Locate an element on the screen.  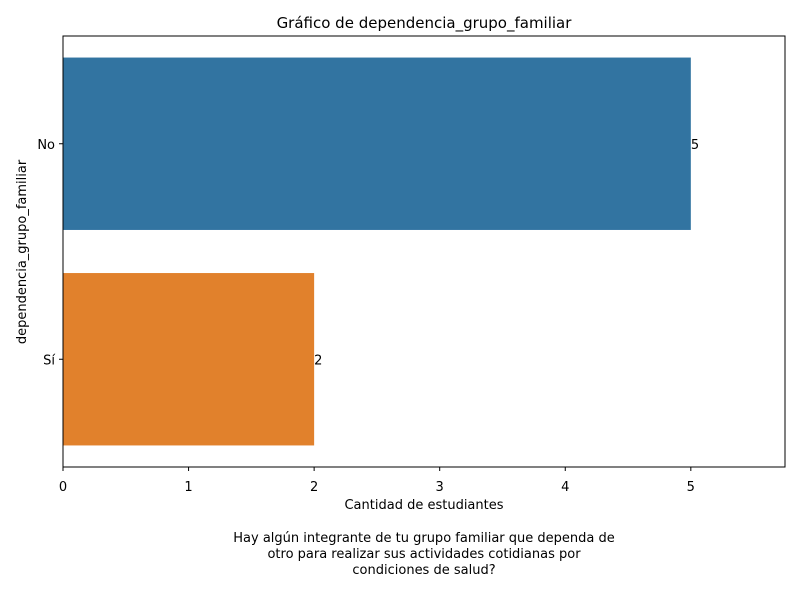
x-tick-label: 2 is located at coordinates (314, 487).